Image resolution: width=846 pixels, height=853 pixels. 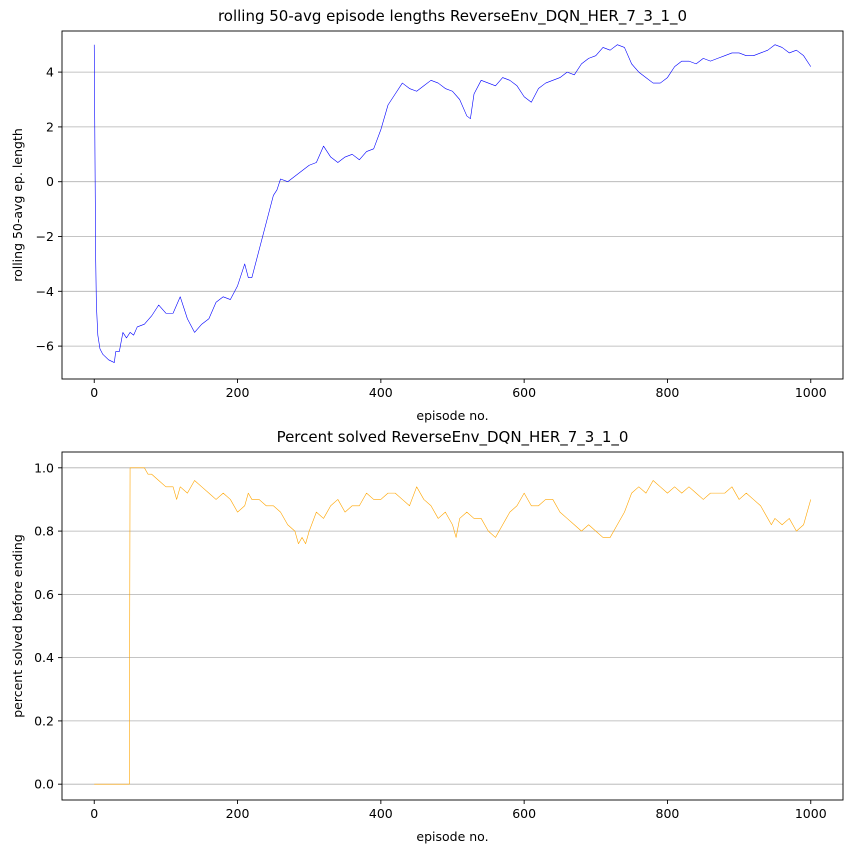 I want to click on y-tick-label: 0, so click(x=50, y=181).